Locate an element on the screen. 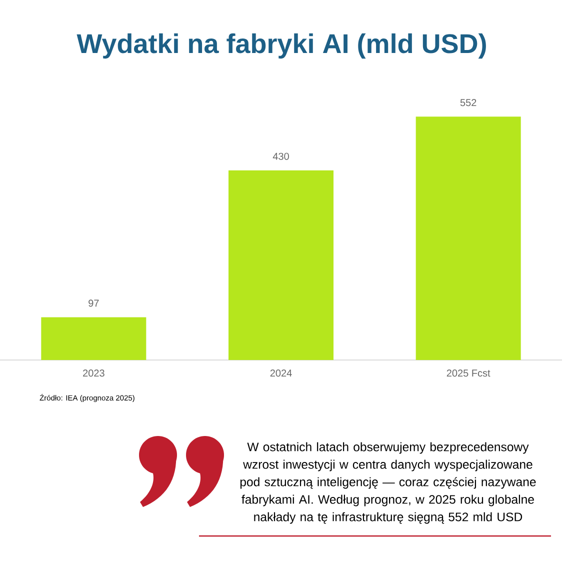 Image resolution: width=564 pixels, height=564 pixels. x-tick-label: 2024 is located at coordinates (281, 373).